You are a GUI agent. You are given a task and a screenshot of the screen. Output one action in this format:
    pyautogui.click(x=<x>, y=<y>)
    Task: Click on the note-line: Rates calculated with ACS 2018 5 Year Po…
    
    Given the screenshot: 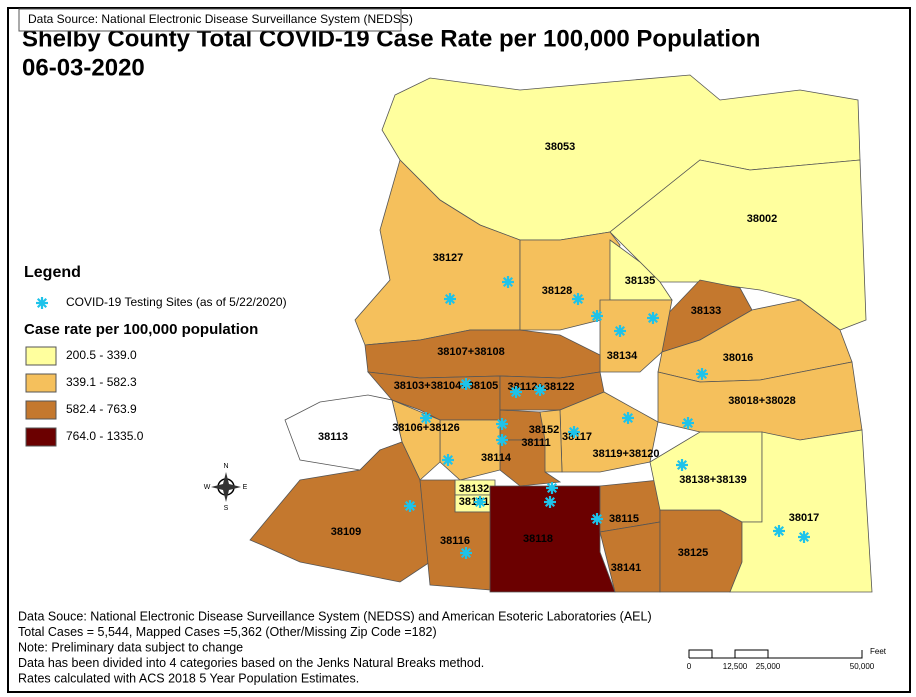 What is the action you would take?
    pyautogui.click(x=188, y=678)
    